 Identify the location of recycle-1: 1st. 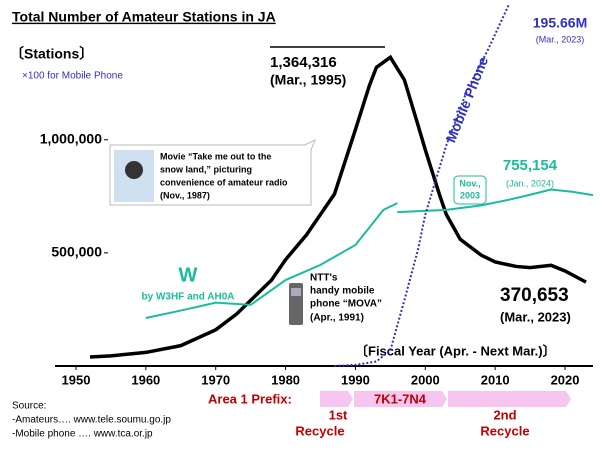
(338, 414).